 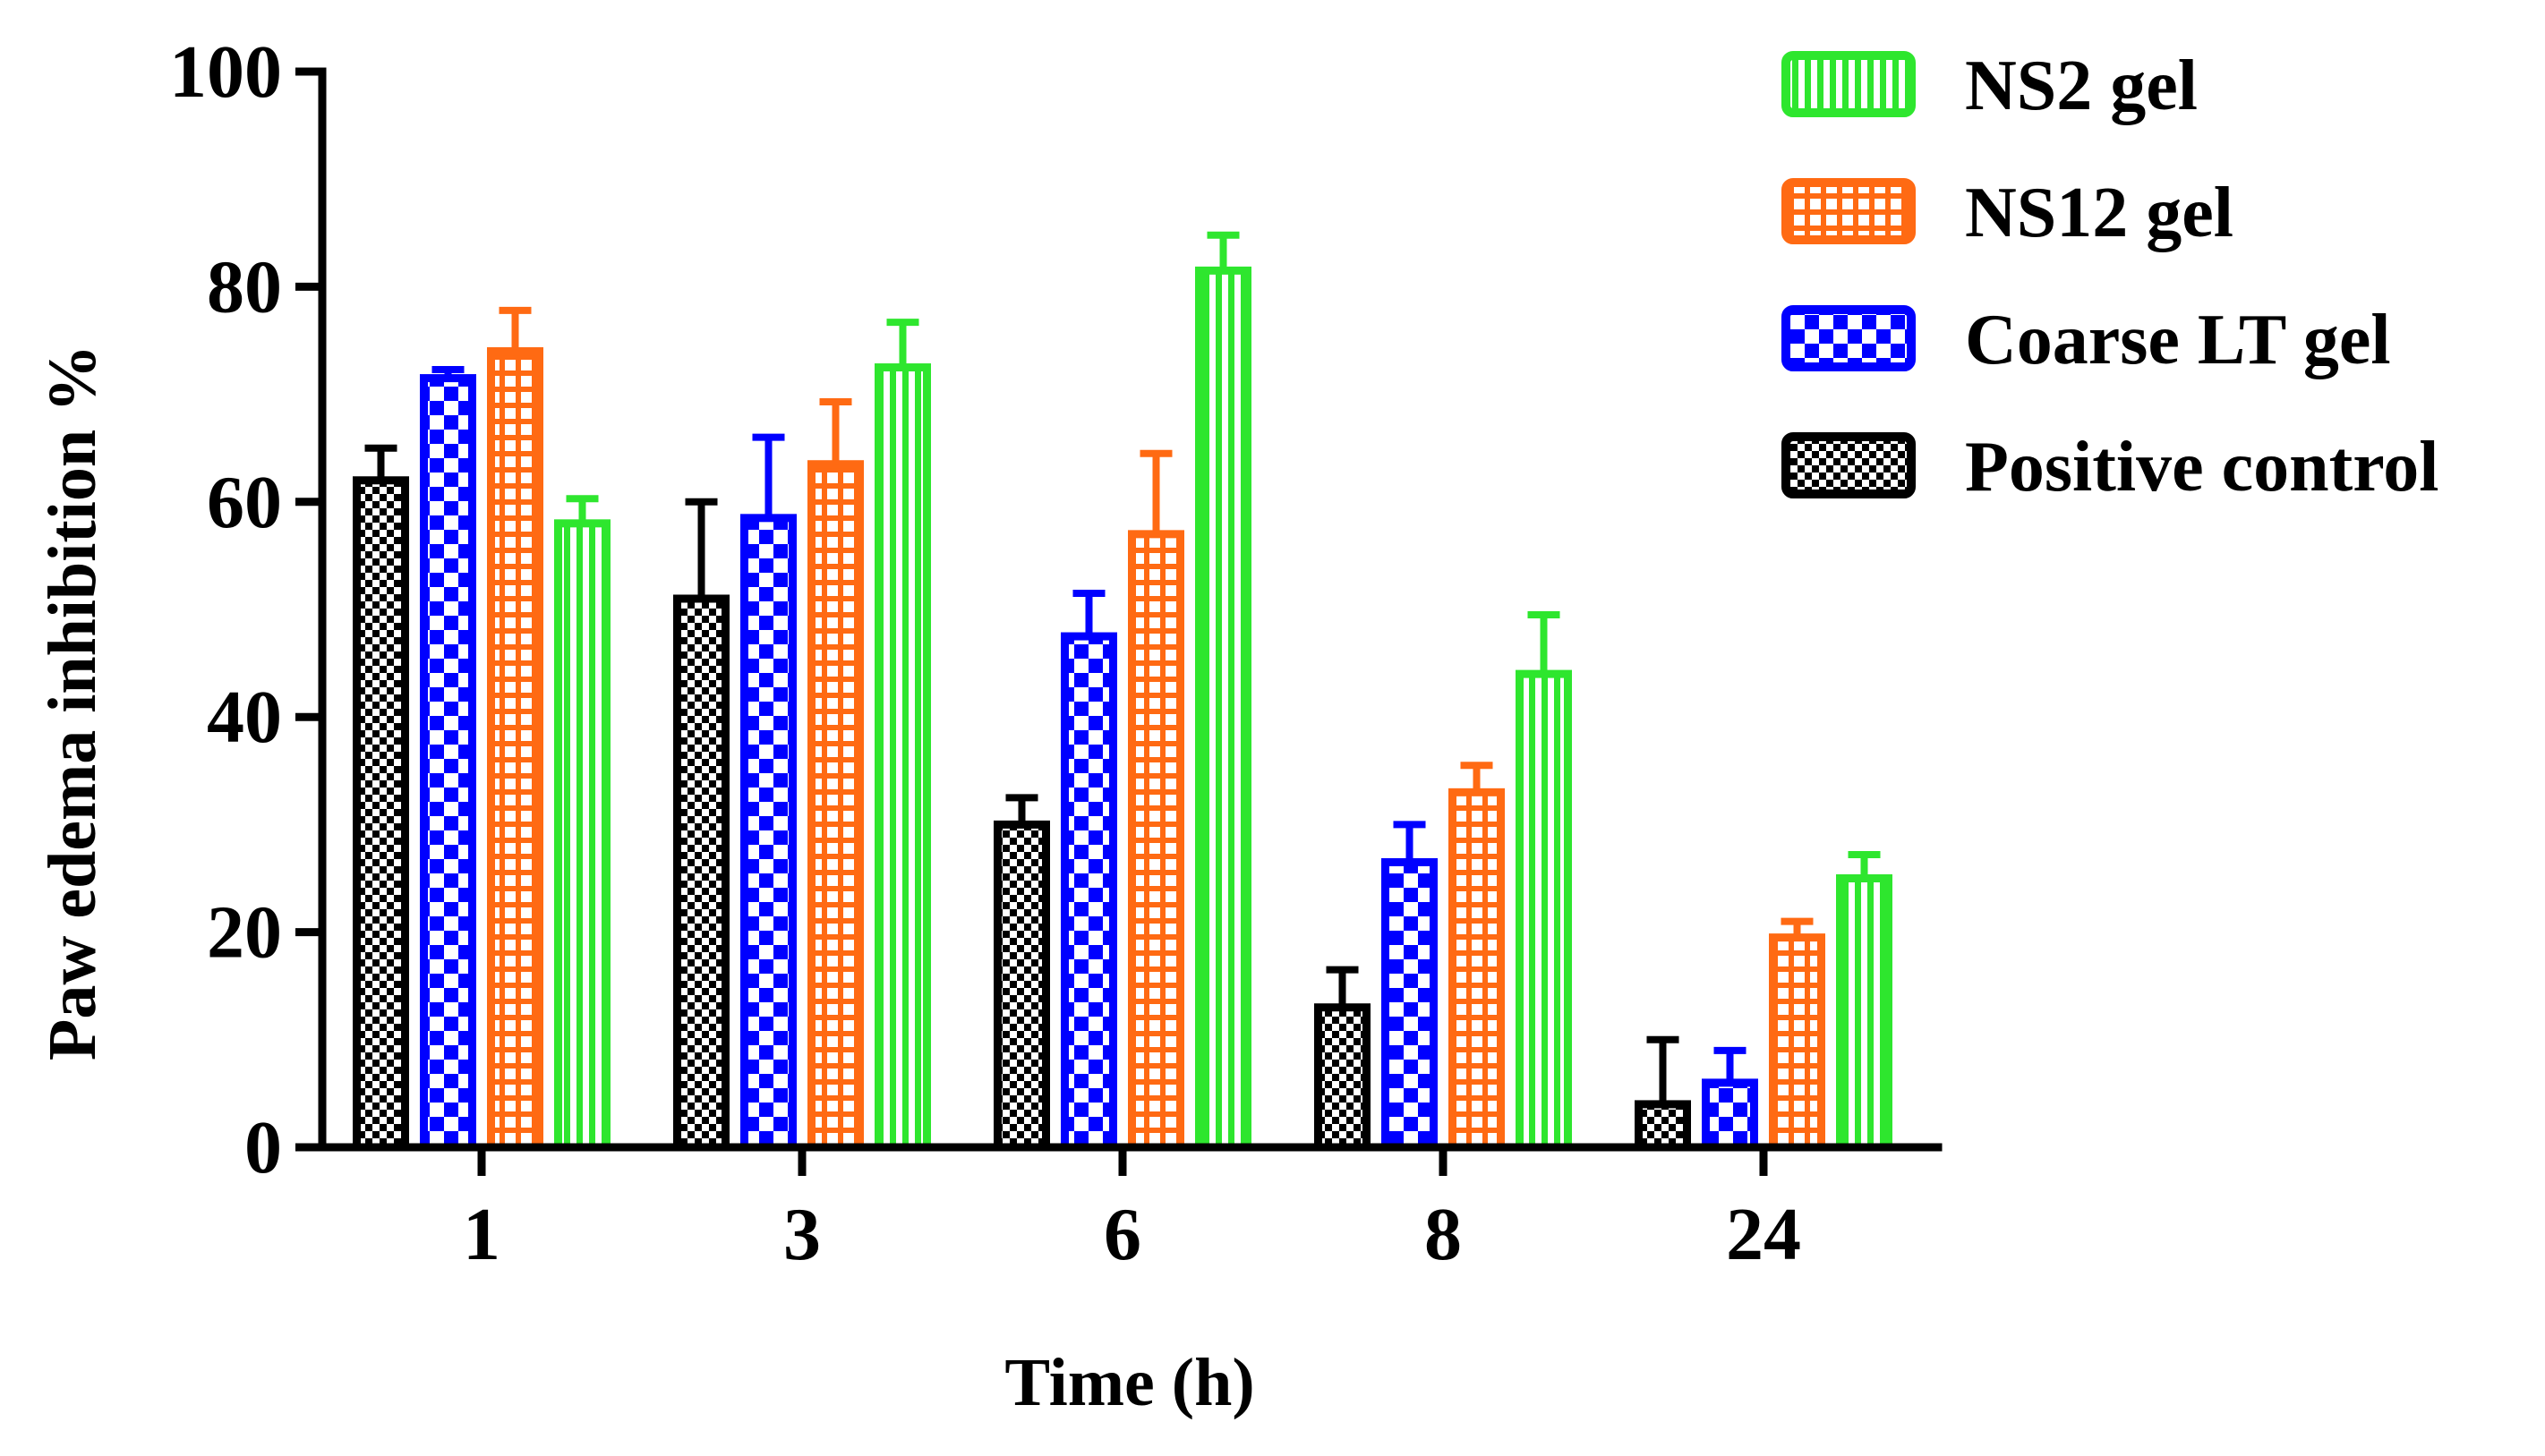 I want to click on y-tick-label: 20, so click(x=245, y=933).